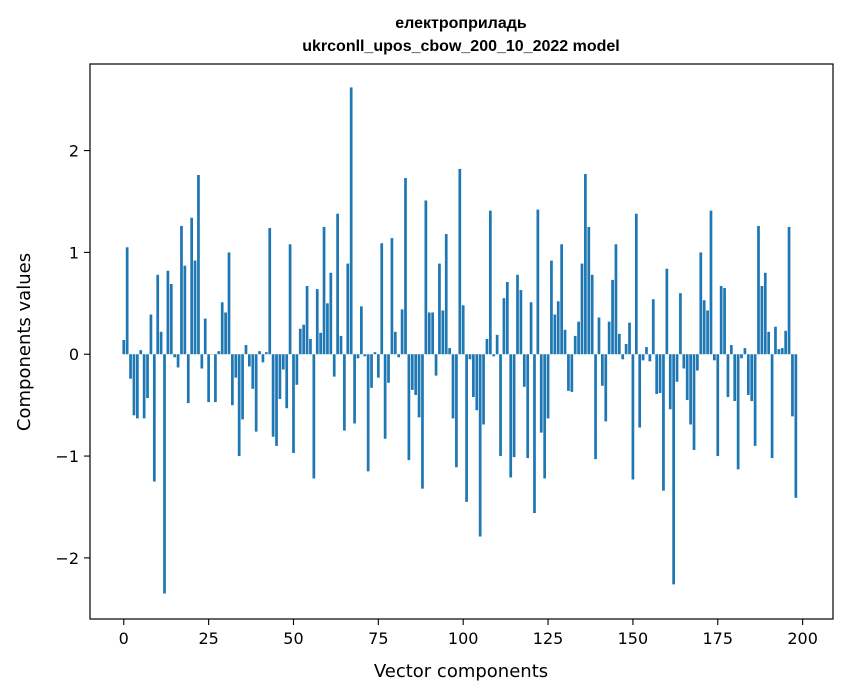 The image size is (847, 696). I want to click on x-tick-label: 200, so click(802, 638).